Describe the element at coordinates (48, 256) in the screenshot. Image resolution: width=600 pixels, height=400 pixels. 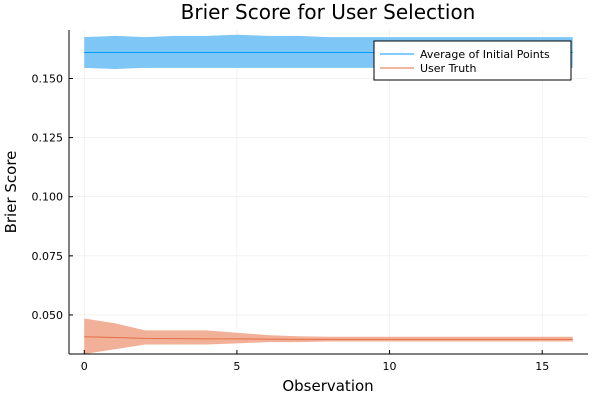
I see `y-tick-label-1: 0.075` at that location.